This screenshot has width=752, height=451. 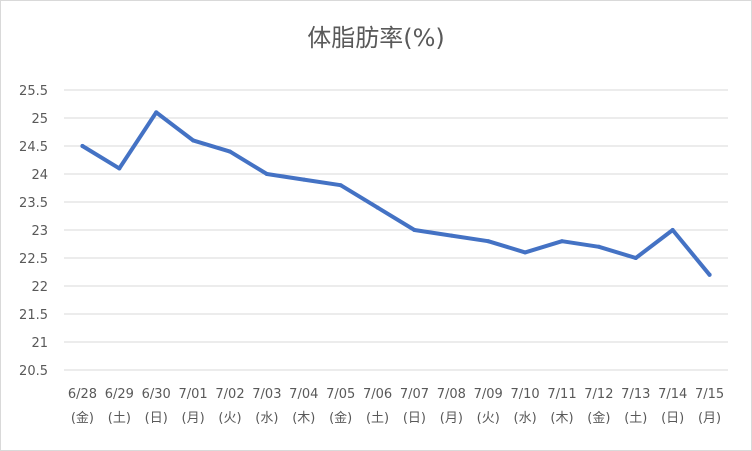 I want to click on x-tick-label: 7/03 (水), so click(x=266, y=406).